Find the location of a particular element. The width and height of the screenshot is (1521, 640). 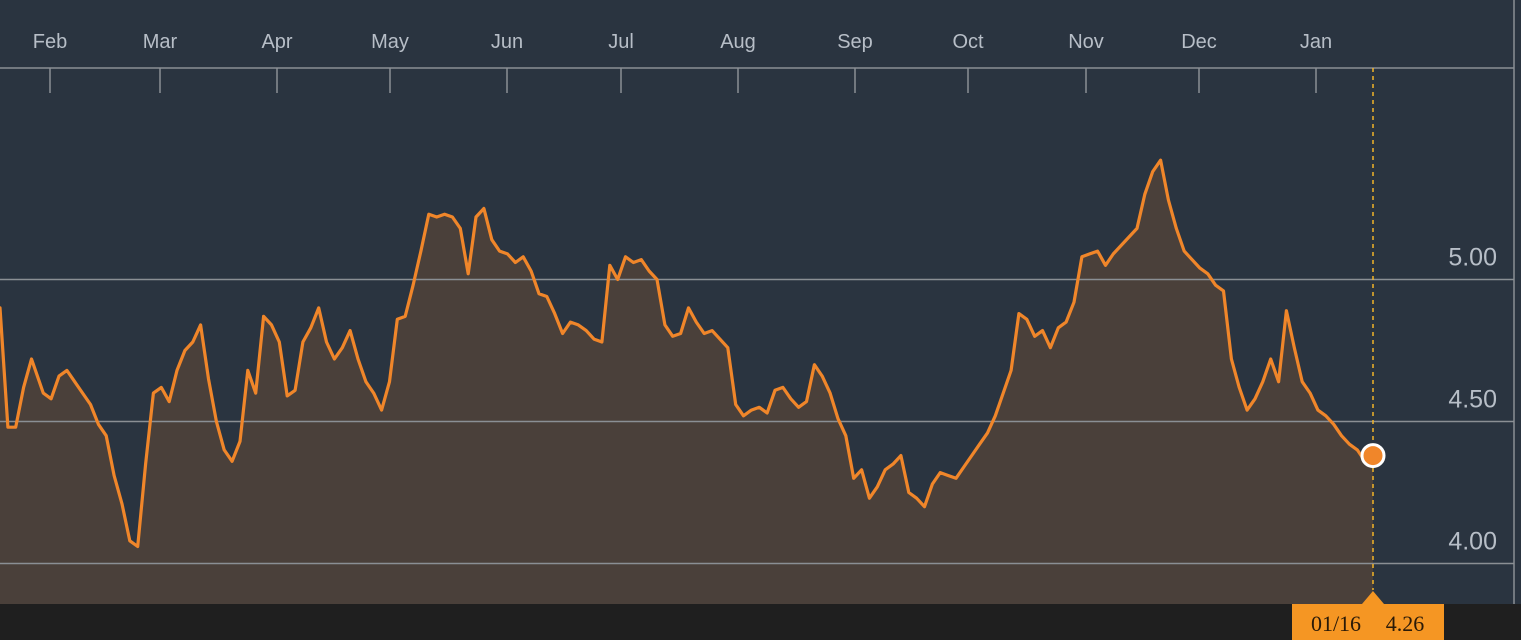

x-tick-label: May is located at coordinates (390, 42).